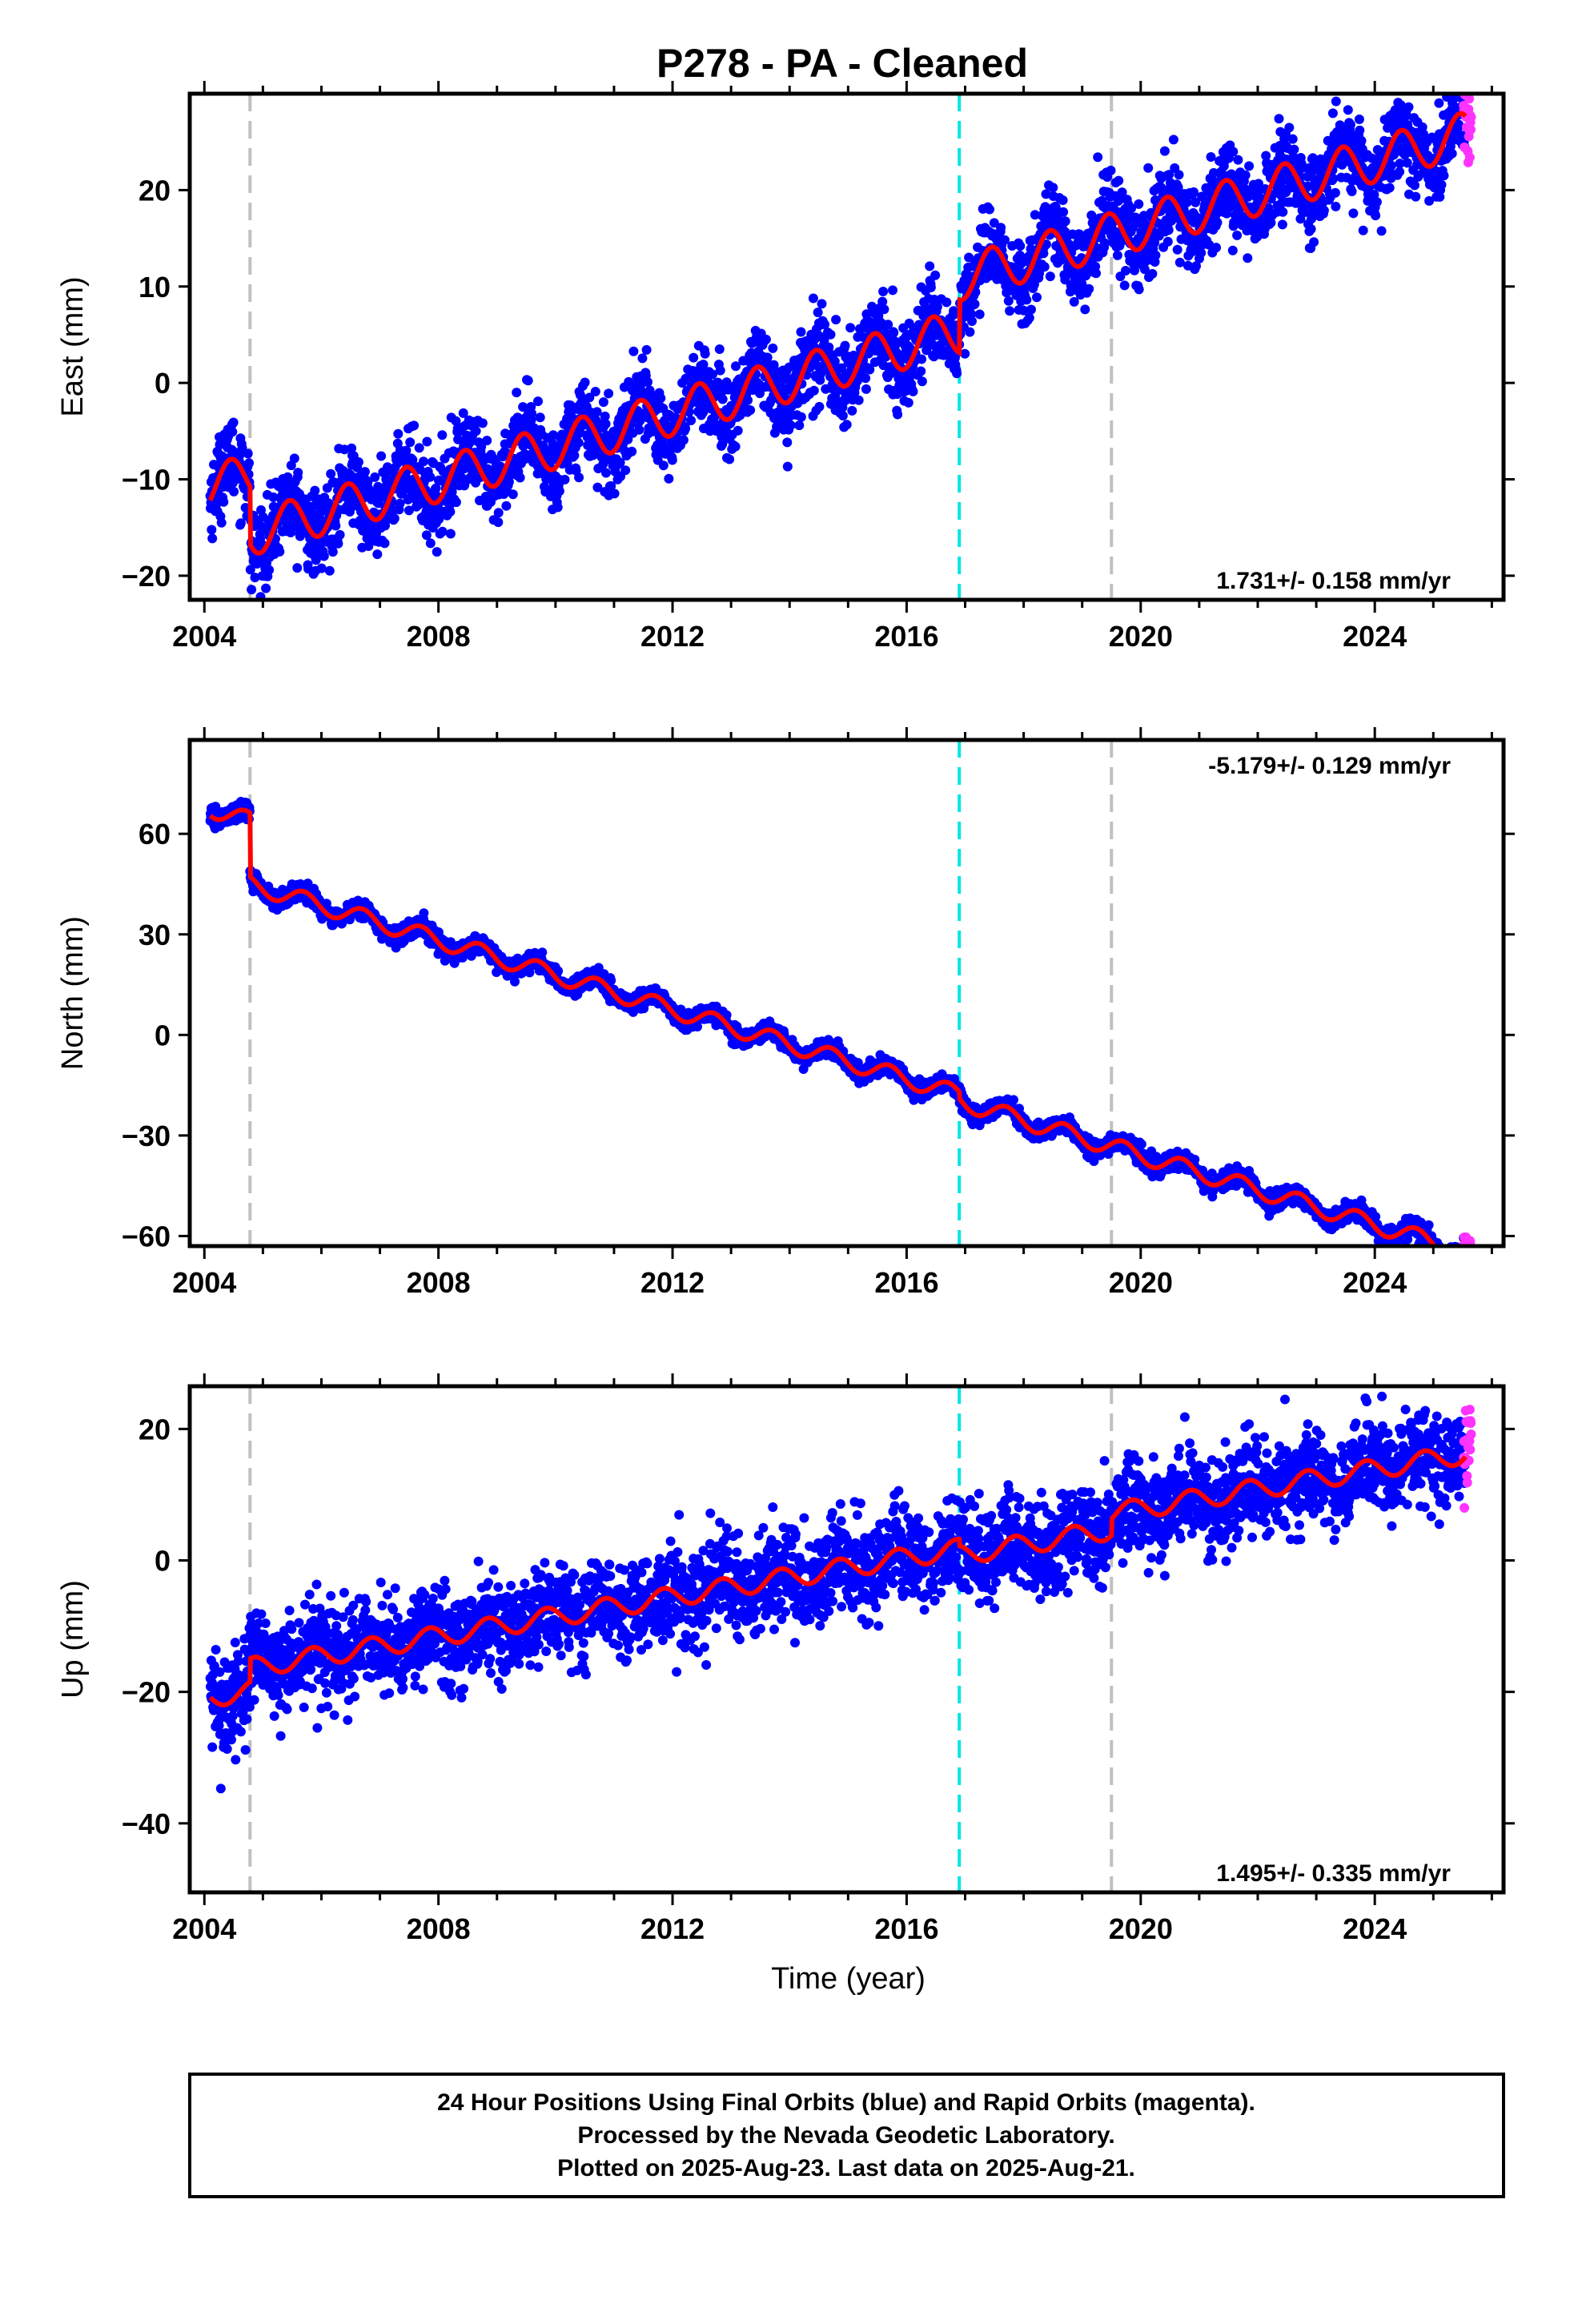  Describe the element at coordinates (1141, 636) in the screenshot. I see `x-tick-label: 2020` at that location.